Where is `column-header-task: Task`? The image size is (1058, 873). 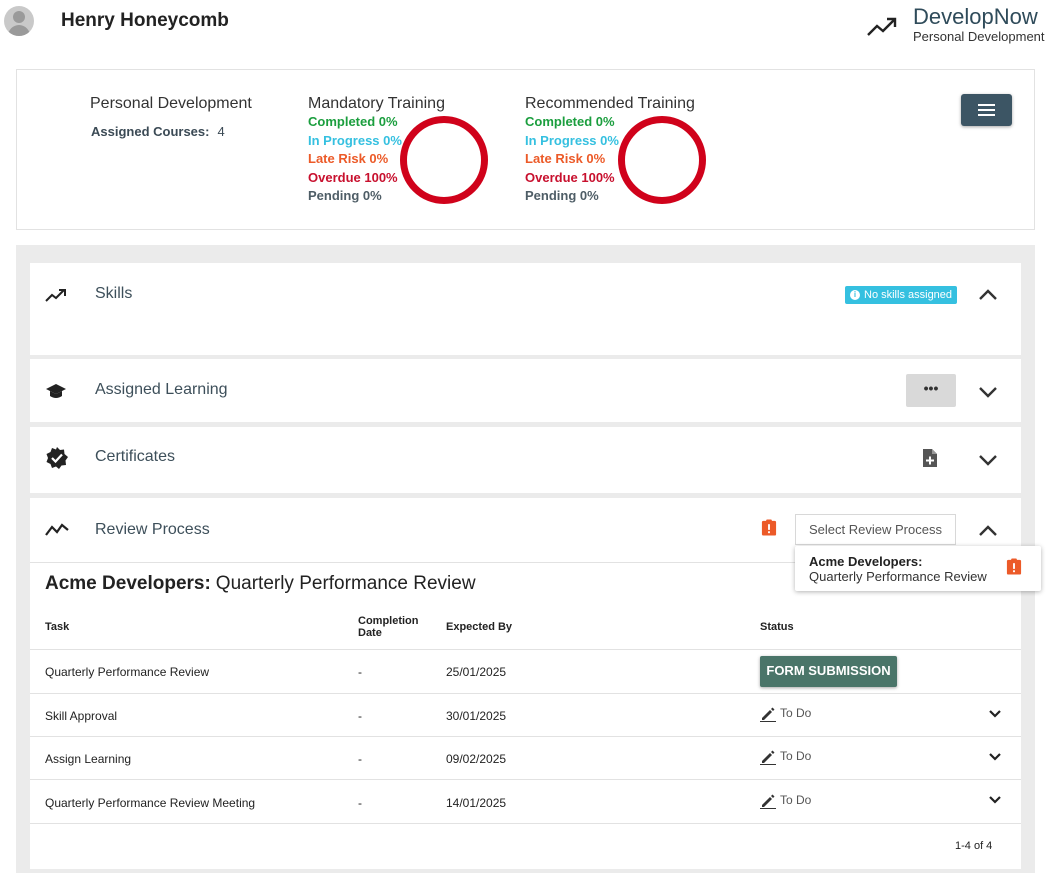 column-header-task: Task is located at coordinates (57, 627).